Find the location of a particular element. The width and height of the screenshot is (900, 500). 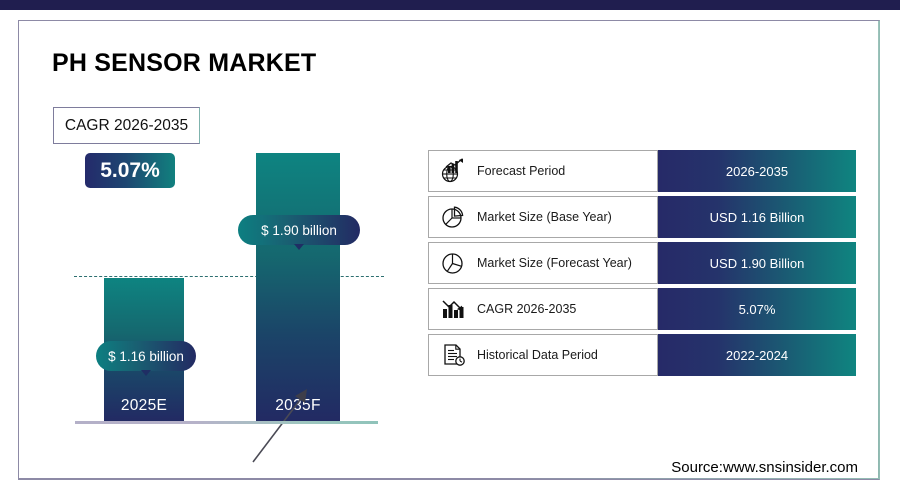

row-label-cell: Market Size (Forecast Year) is located at coordinates (543, 263).